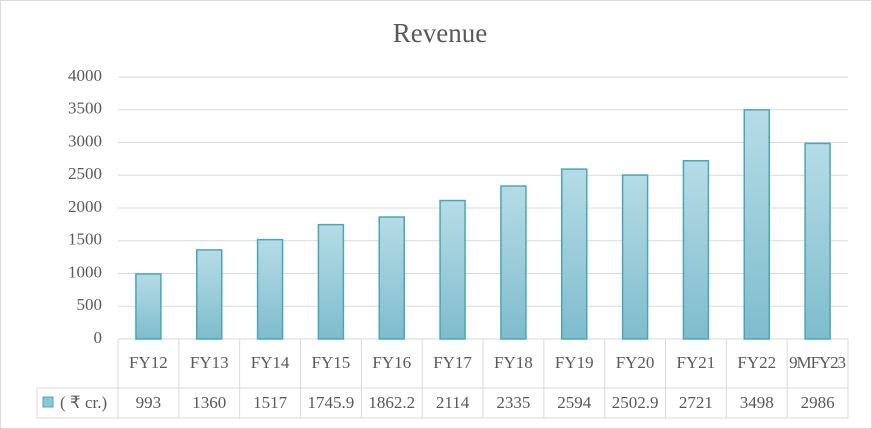 Image resolution: width=872 pixels, height=429 pixels. Describe the element at coordinates (209, 402) in the screenshot. I see `data-table-value: 1360` at that location.